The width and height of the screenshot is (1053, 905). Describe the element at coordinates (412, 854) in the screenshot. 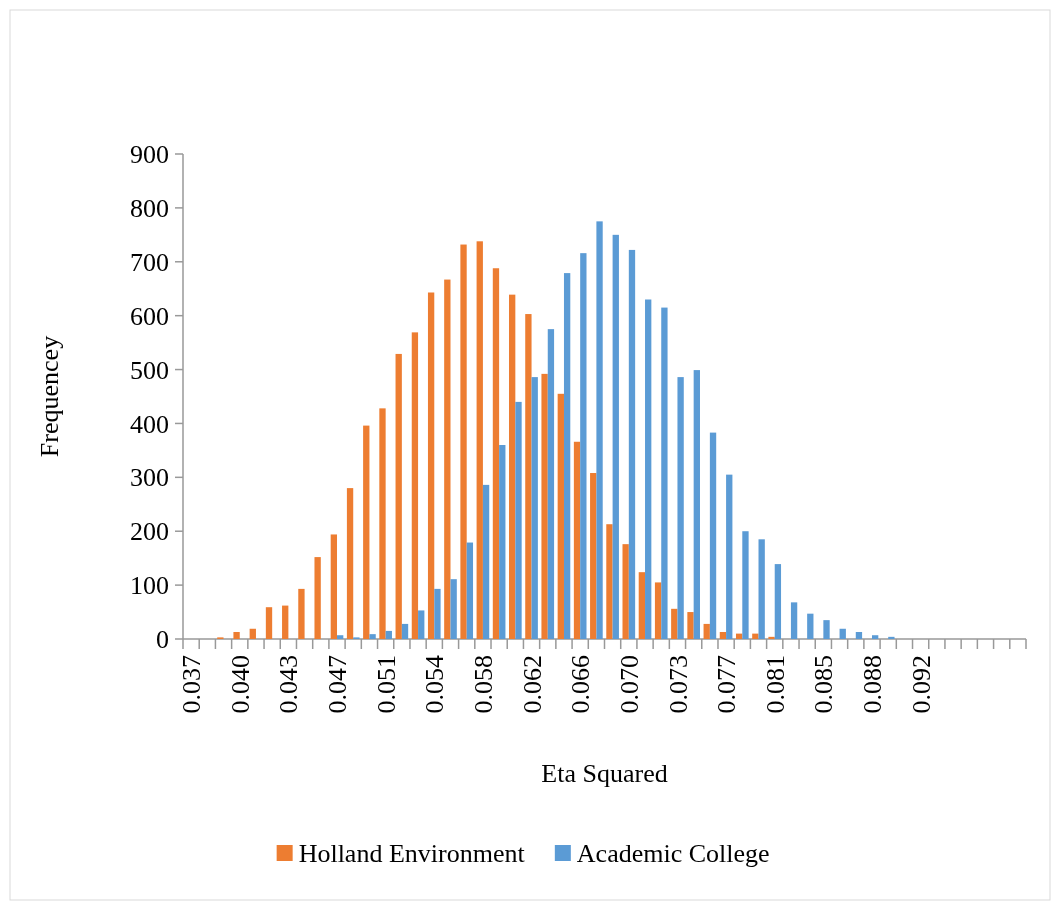

I see `legend-label: Holland Environment` at that location.